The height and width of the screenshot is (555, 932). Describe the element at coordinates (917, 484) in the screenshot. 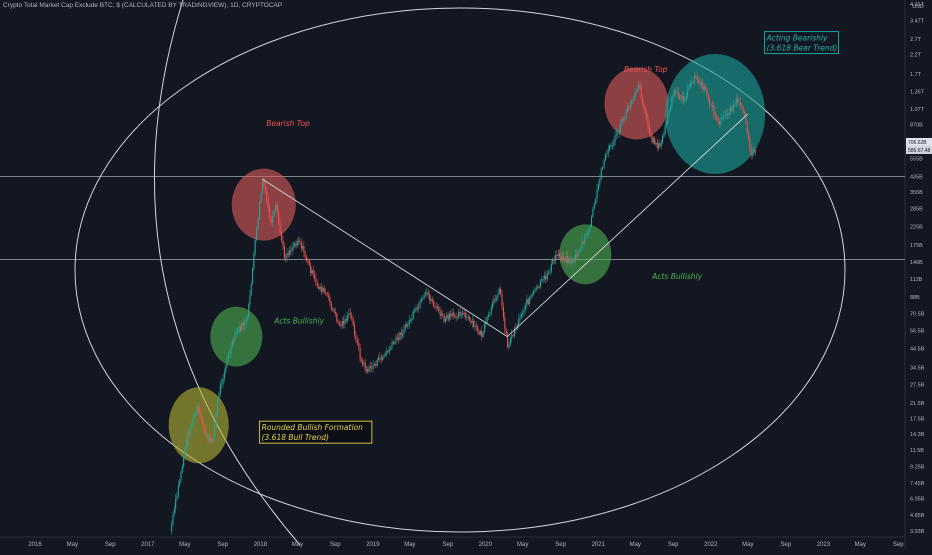

I see `price-tick-label: 7.45B` at that location.